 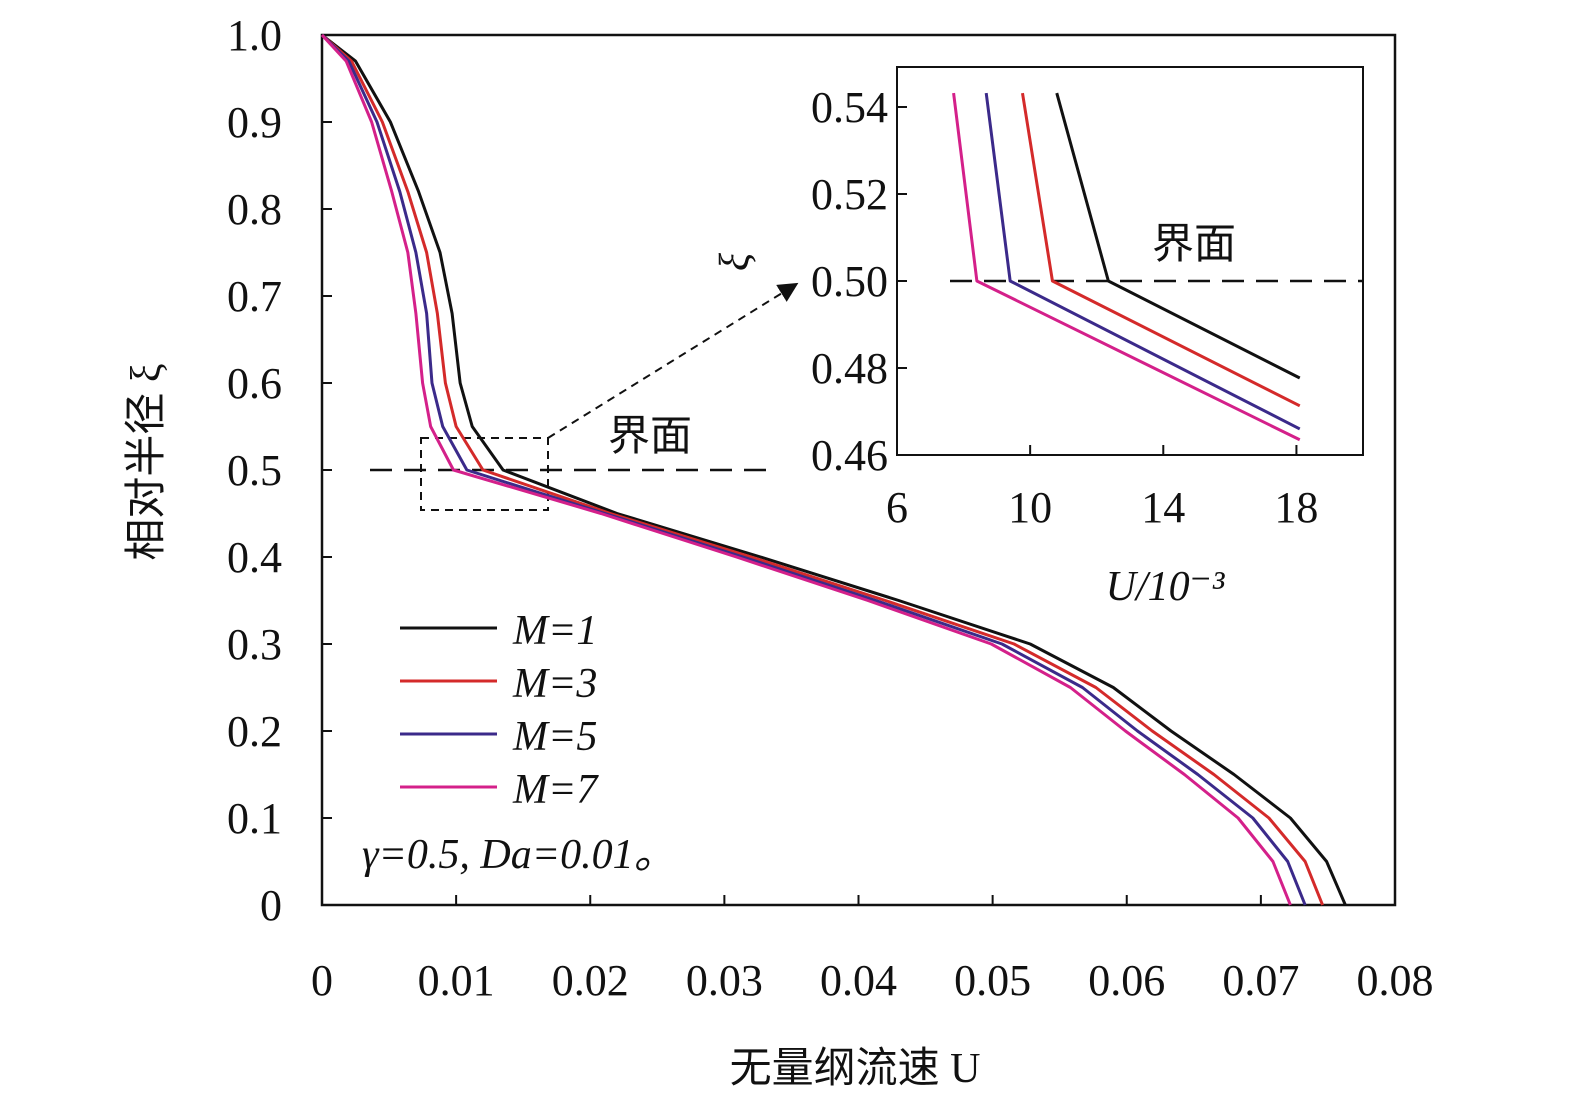 I want to click on x-tick-label: 0.05, so click(x=992, y=980).